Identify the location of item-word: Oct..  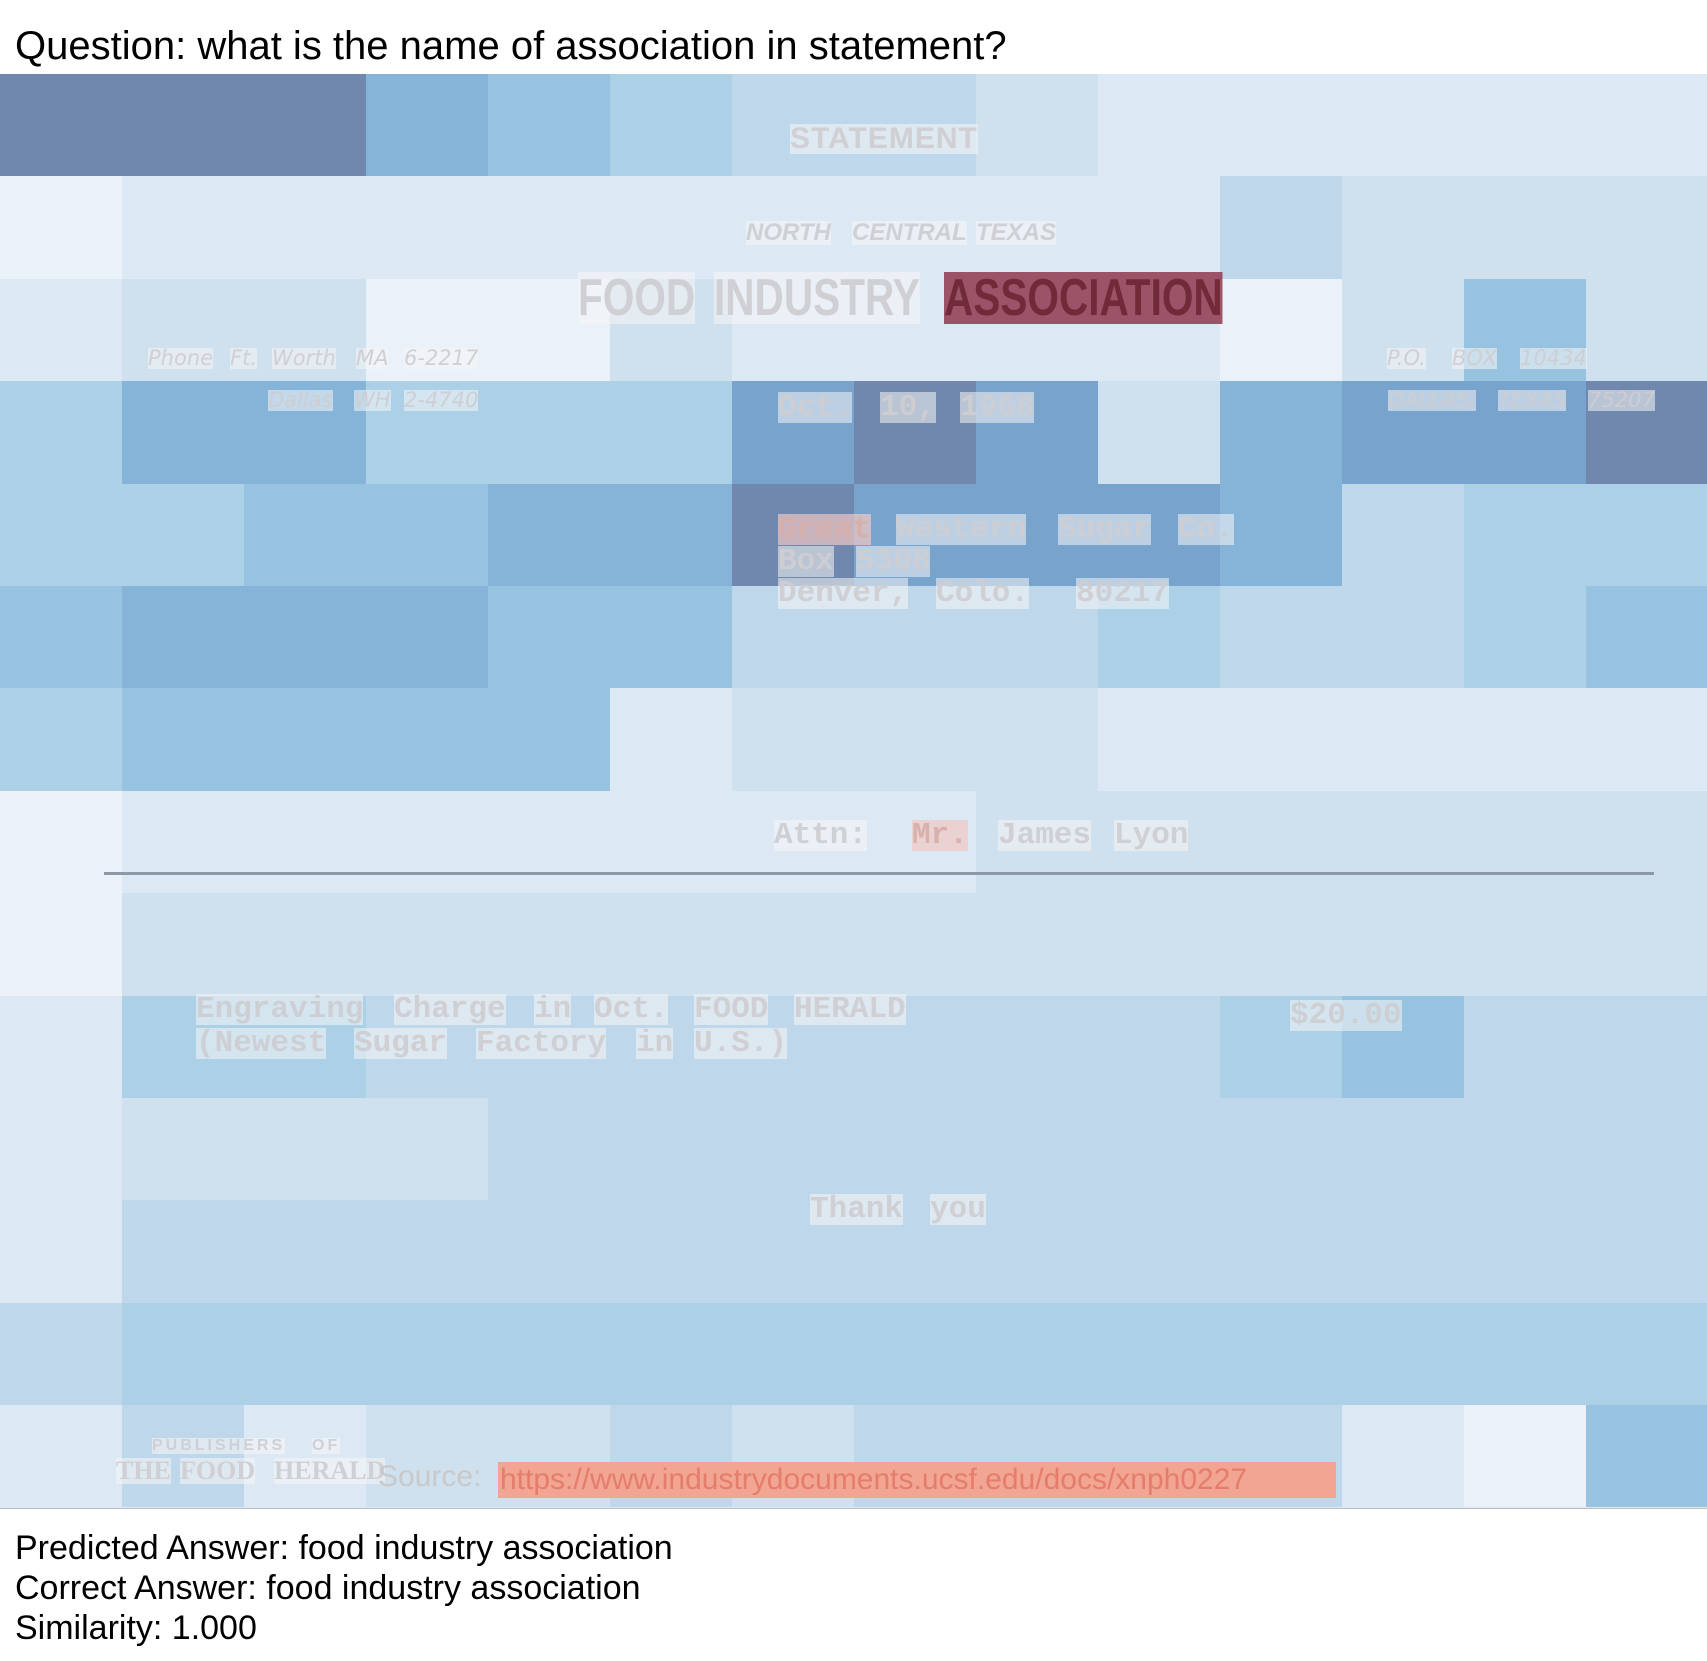
(631, 1009).